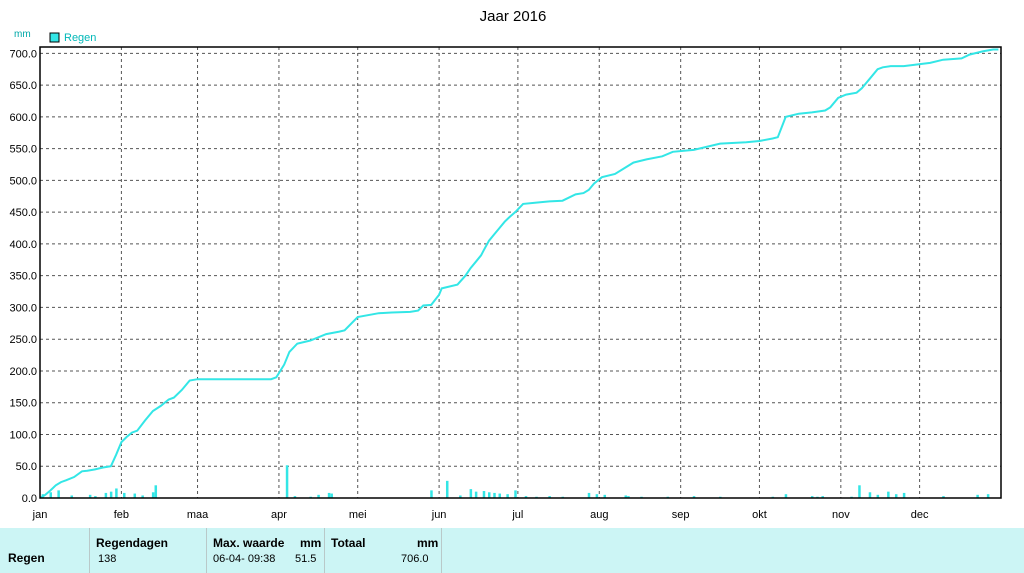 The image size is (1024, 573). What do you see at coordinates (311, 543) in the screenshot?
I see `max-unit: mm` at bounding box center [311, 543].